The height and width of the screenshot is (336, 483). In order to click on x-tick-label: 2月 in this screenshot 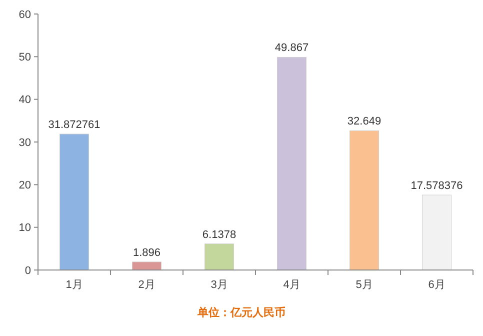, I will do `click(147, 285)`.